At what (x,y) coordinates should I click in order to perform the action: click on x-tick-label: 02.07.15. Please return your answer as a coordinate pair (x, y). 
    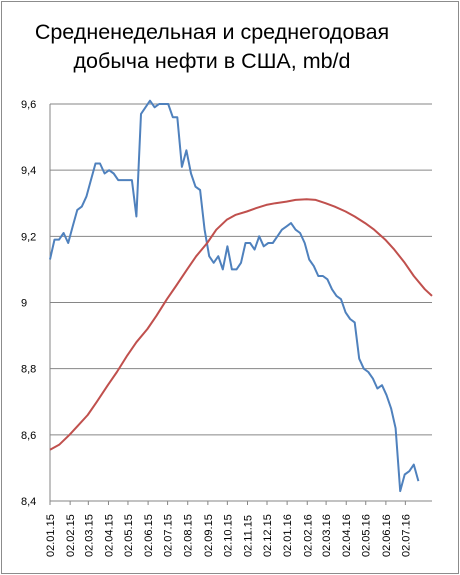
    Looking at the image, I should click on (169, 535).